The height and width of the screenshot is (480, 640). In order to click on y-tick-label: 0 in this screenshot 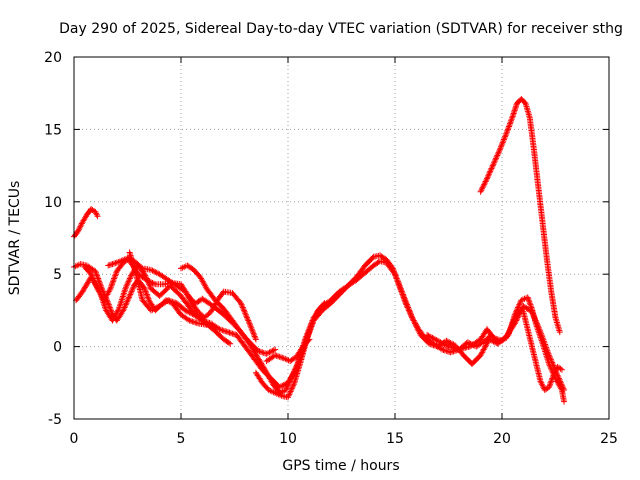, I will do `click(57, 348)`.